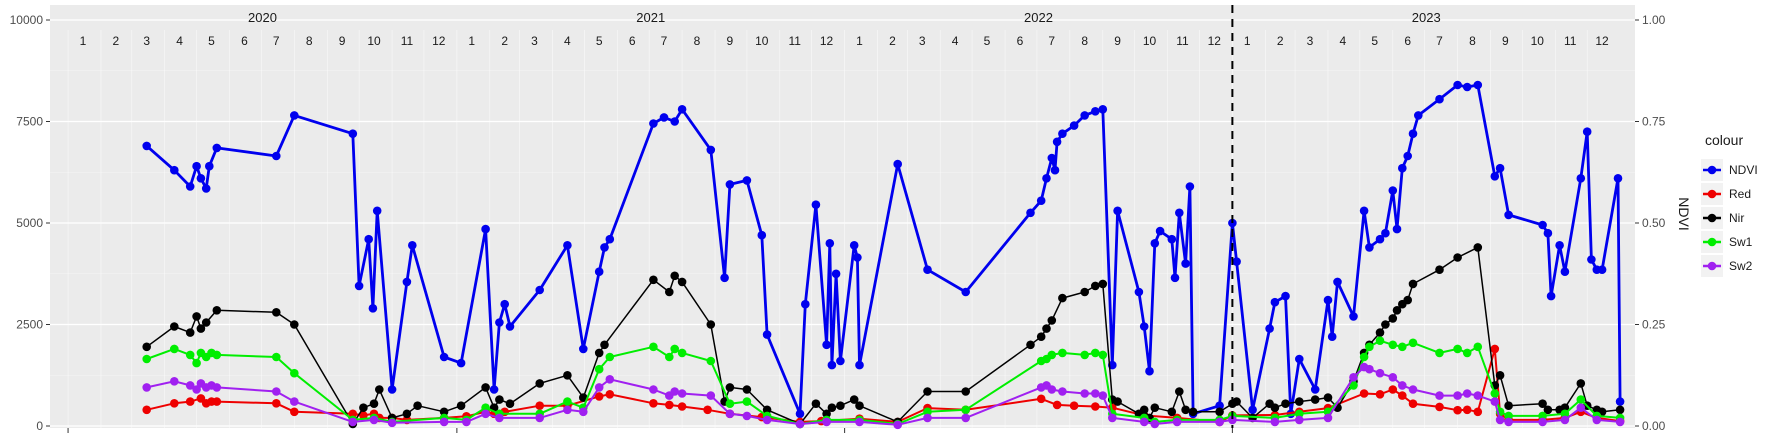 The width and height of the screenshot is (1773, 442). What do you see at coordinates (664, 41) in the screenshot?
I see `month-label-2021-7: 7` at bounding box center [664, 41].